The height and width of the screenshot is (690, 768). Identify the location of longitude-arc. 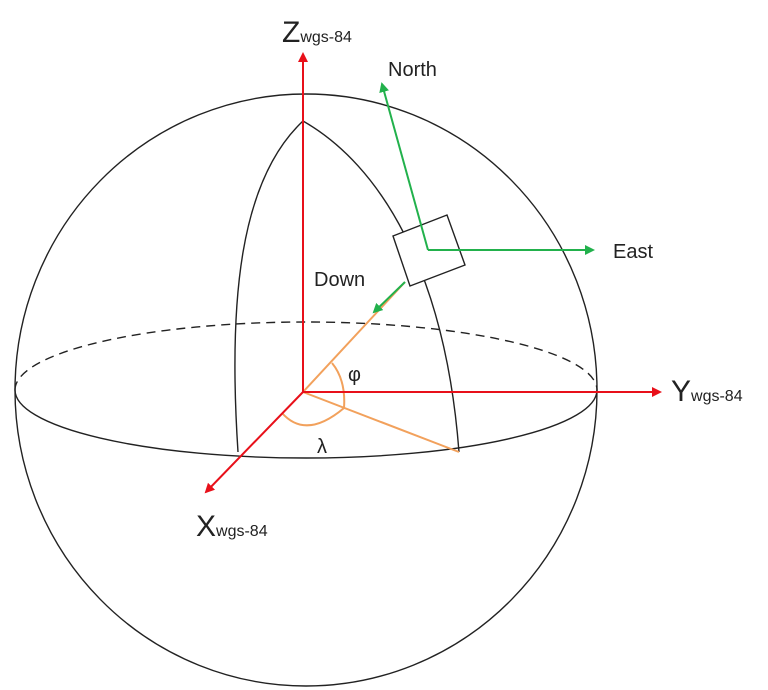
(313, 417).